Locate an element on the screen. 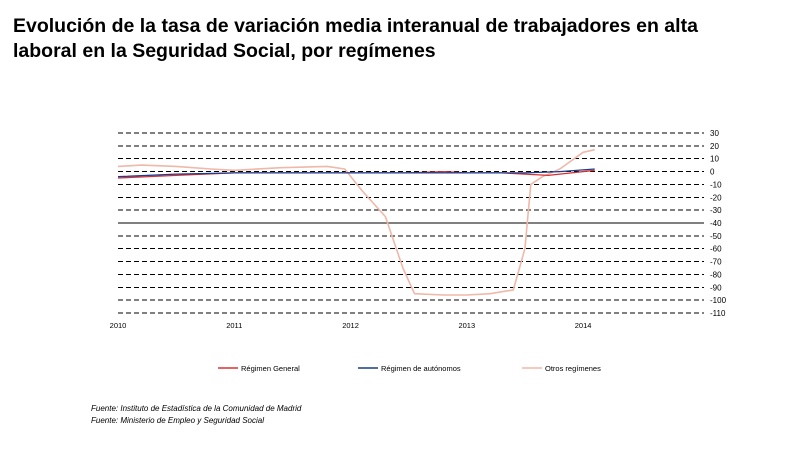  y-tick-label: 0 is located at coordinates (712, 172).